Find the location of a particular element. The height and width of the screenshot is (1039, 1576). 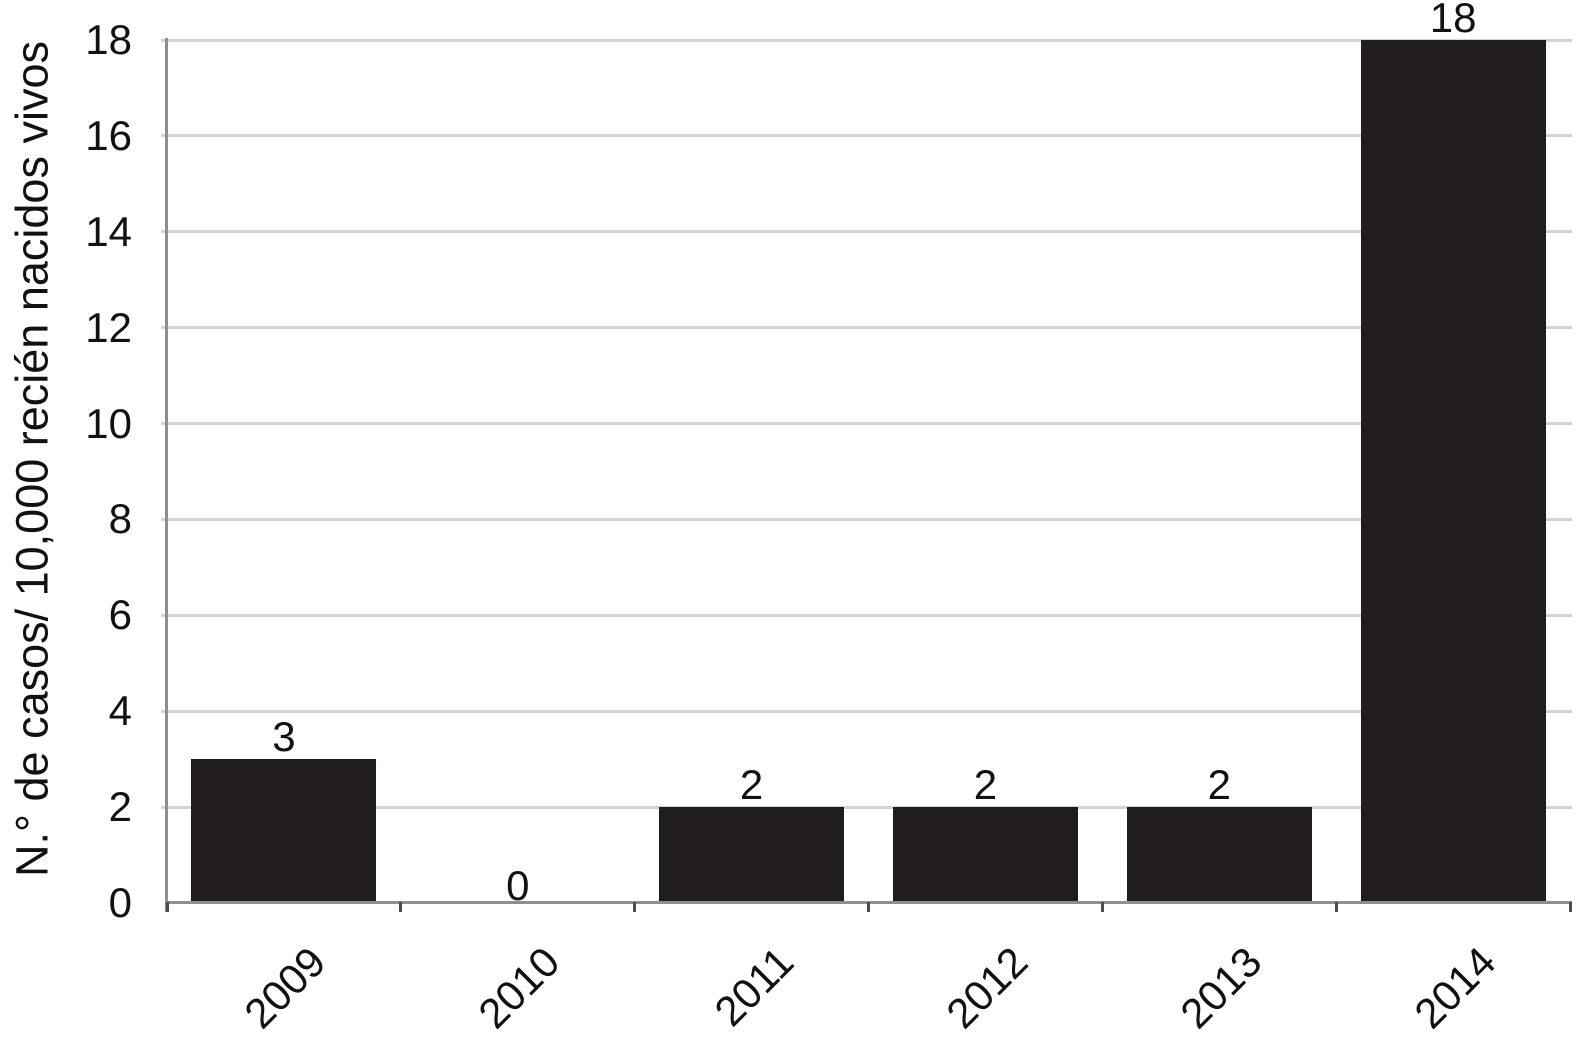

bar-2014 is located at coordinates (1453, 471).